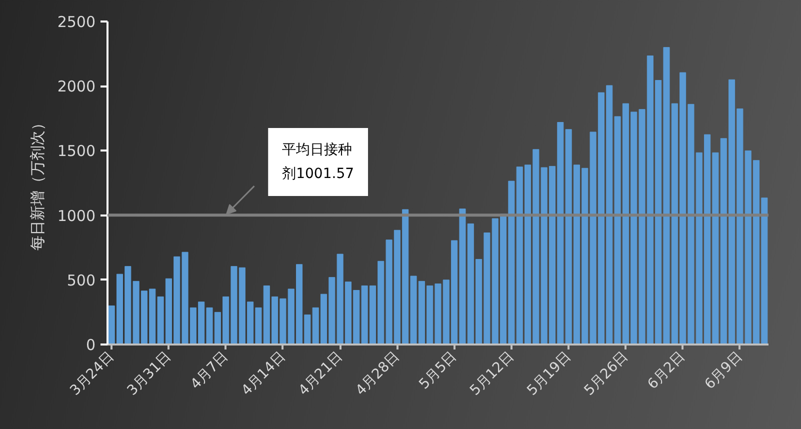 The height and width of the screenshot is (429, 801). Describe the element at coordinates (438, 370) in the screenshot. I see `x-tick-label: 5月5日` at that location.